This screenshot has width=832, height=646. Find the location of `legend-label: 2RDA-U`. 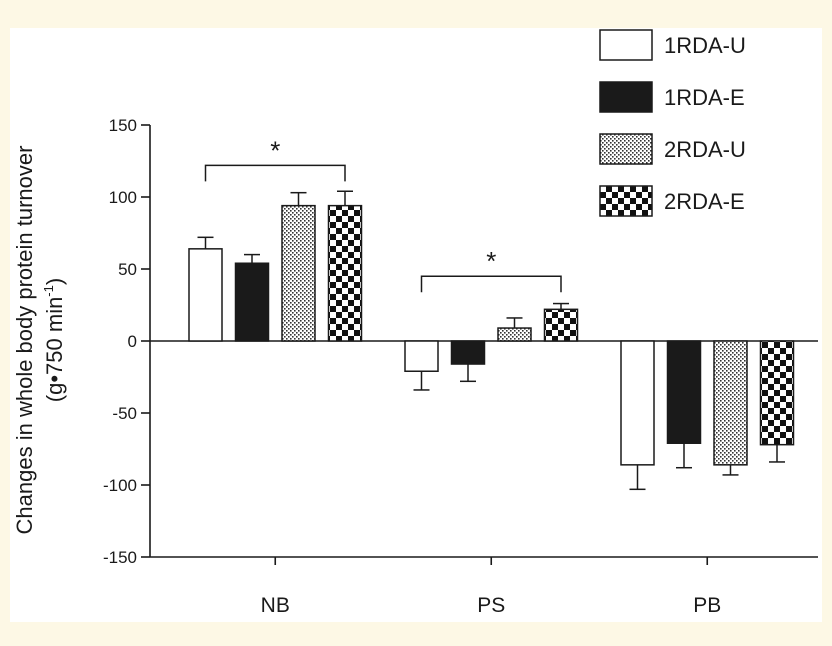

legend-label: 2RDA-U is located at coordinates (705, 149).